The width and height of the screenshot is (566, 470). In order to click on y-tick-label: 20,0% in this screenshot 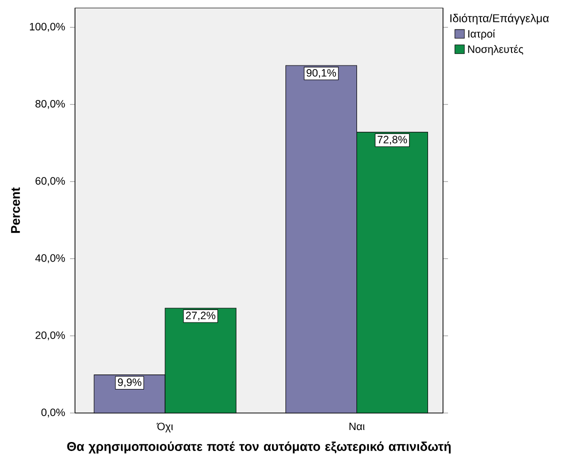, I will do `click(50, 335)`.